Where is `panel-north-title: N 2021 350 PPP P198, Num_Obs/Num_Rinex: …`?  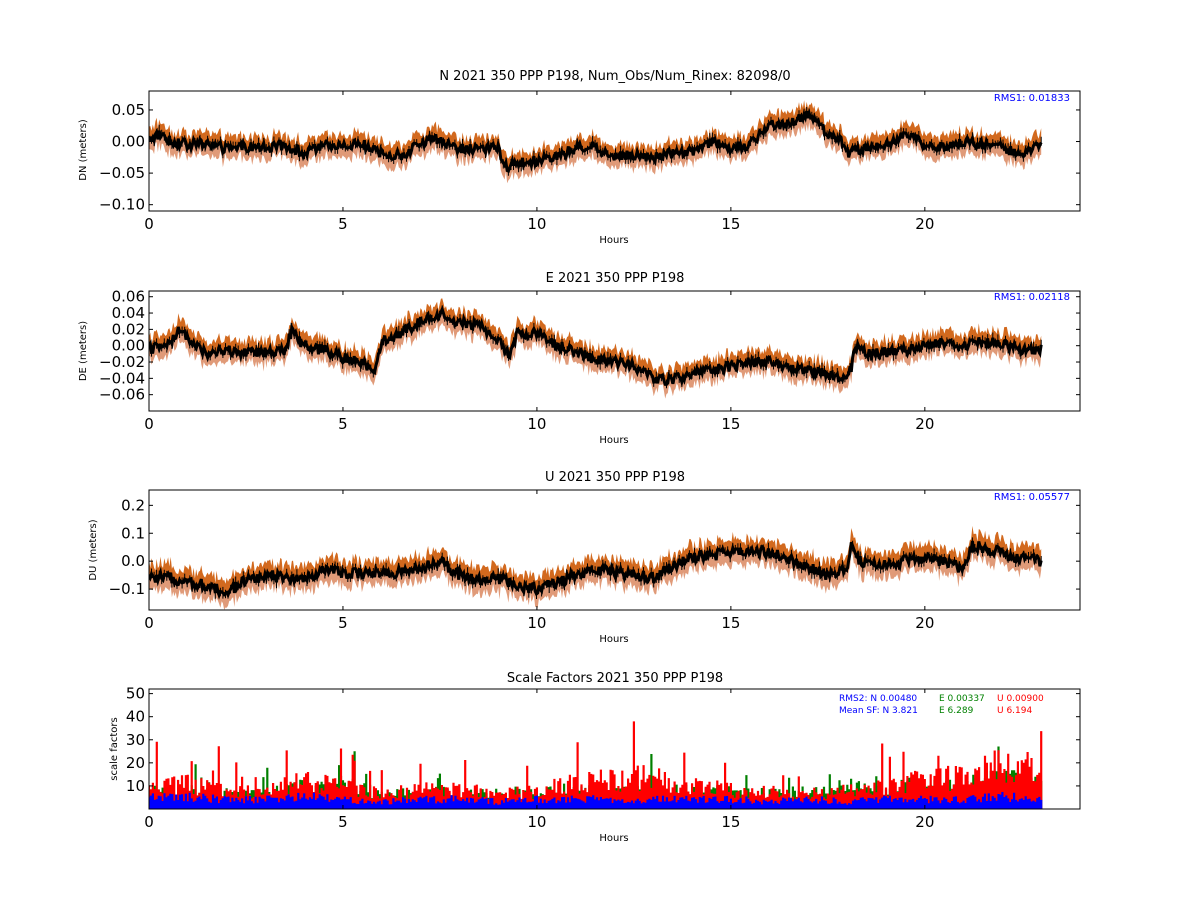 panel-north-title: N 2021 350 PPP P198, Num_Obs/Num_Rinex: … is located at coordinates (614, 76).